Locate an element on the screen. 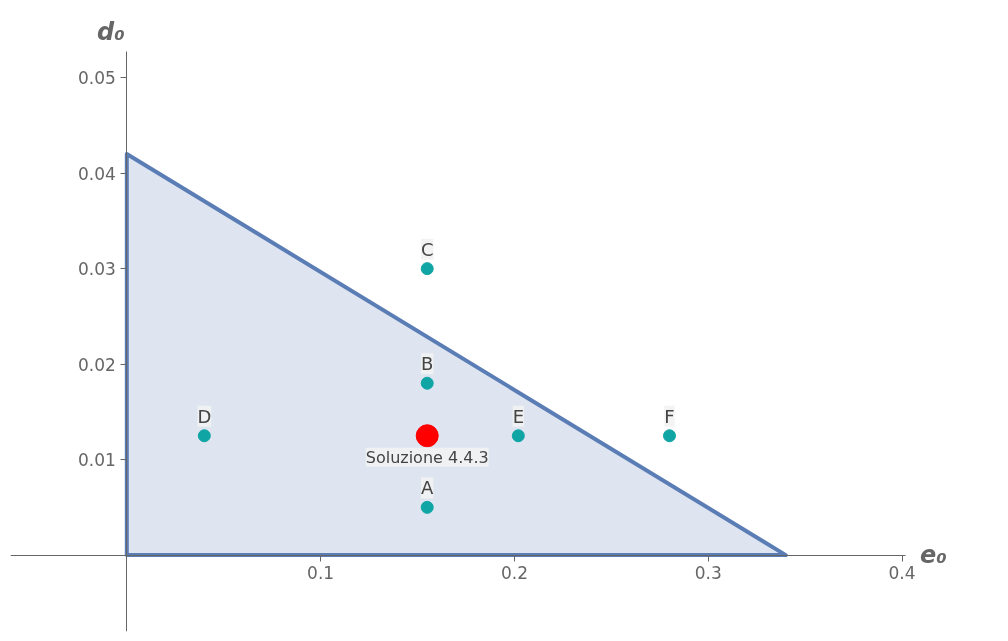 The image size is (1008, 641). y-tick-label: 0.03 is located at coordinates (96, 269).